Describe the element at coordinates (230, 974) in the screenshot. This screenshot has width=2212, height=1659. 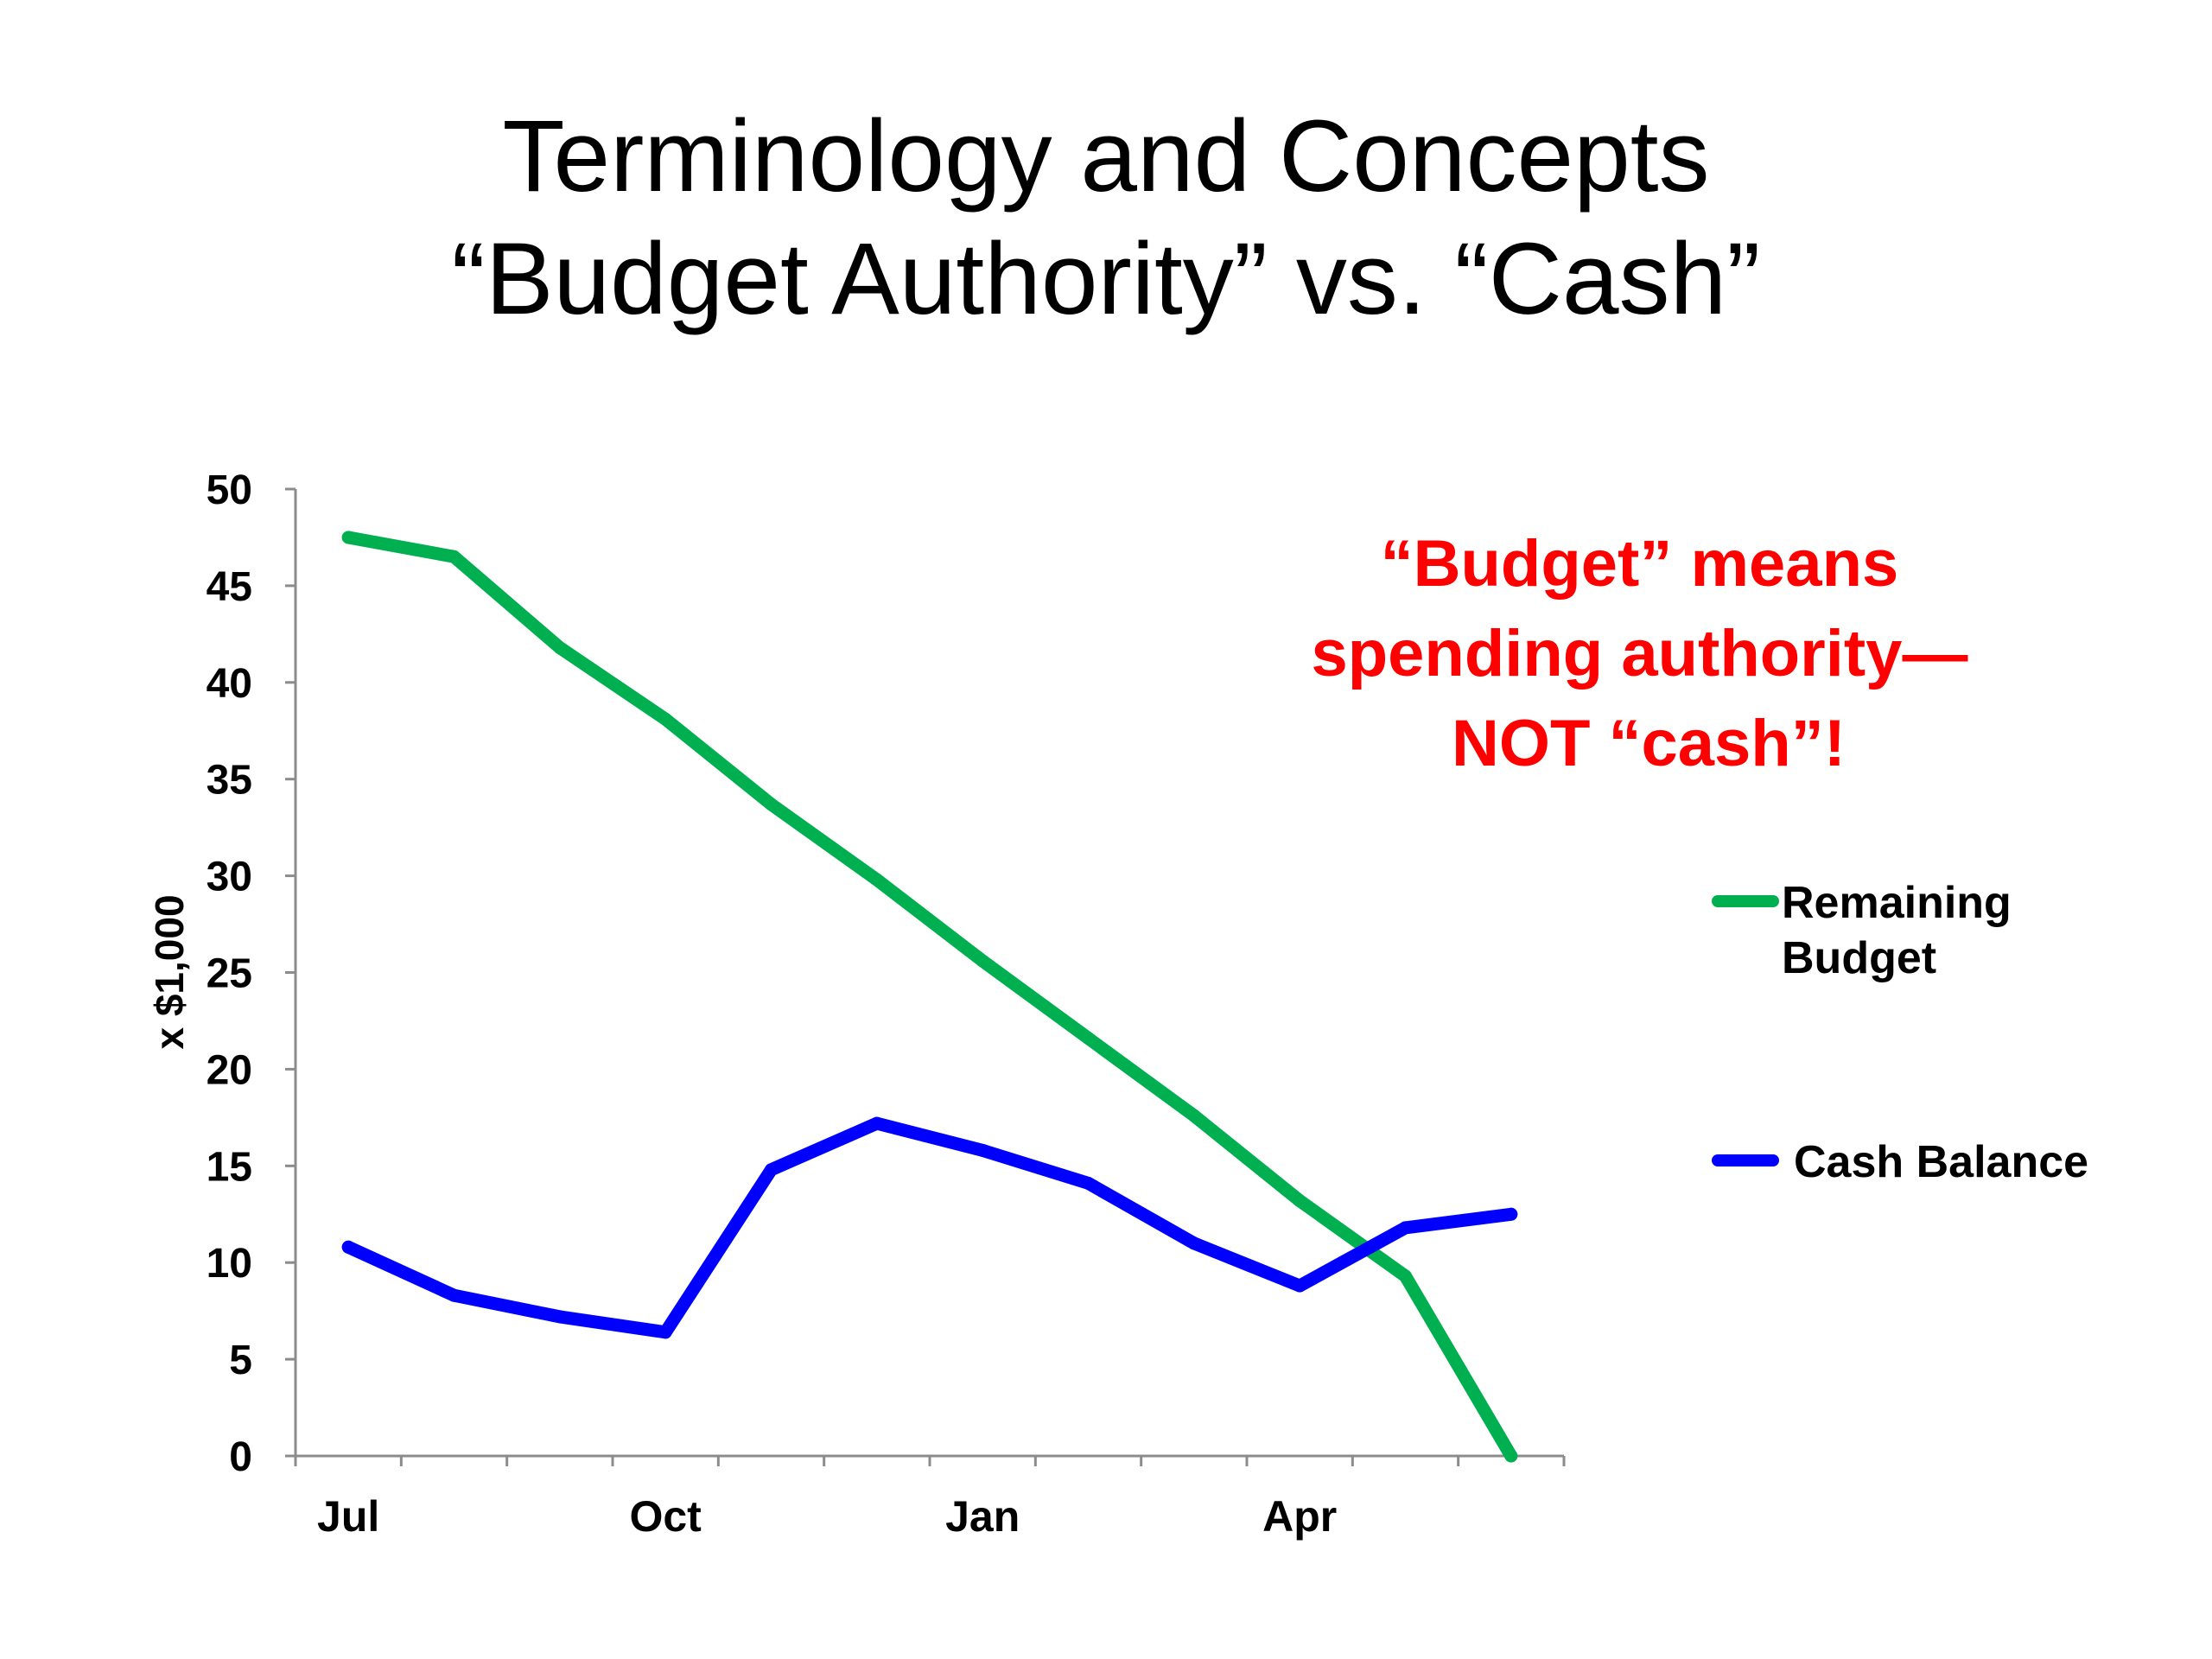
I see `y-tick-label: 25` at that location.